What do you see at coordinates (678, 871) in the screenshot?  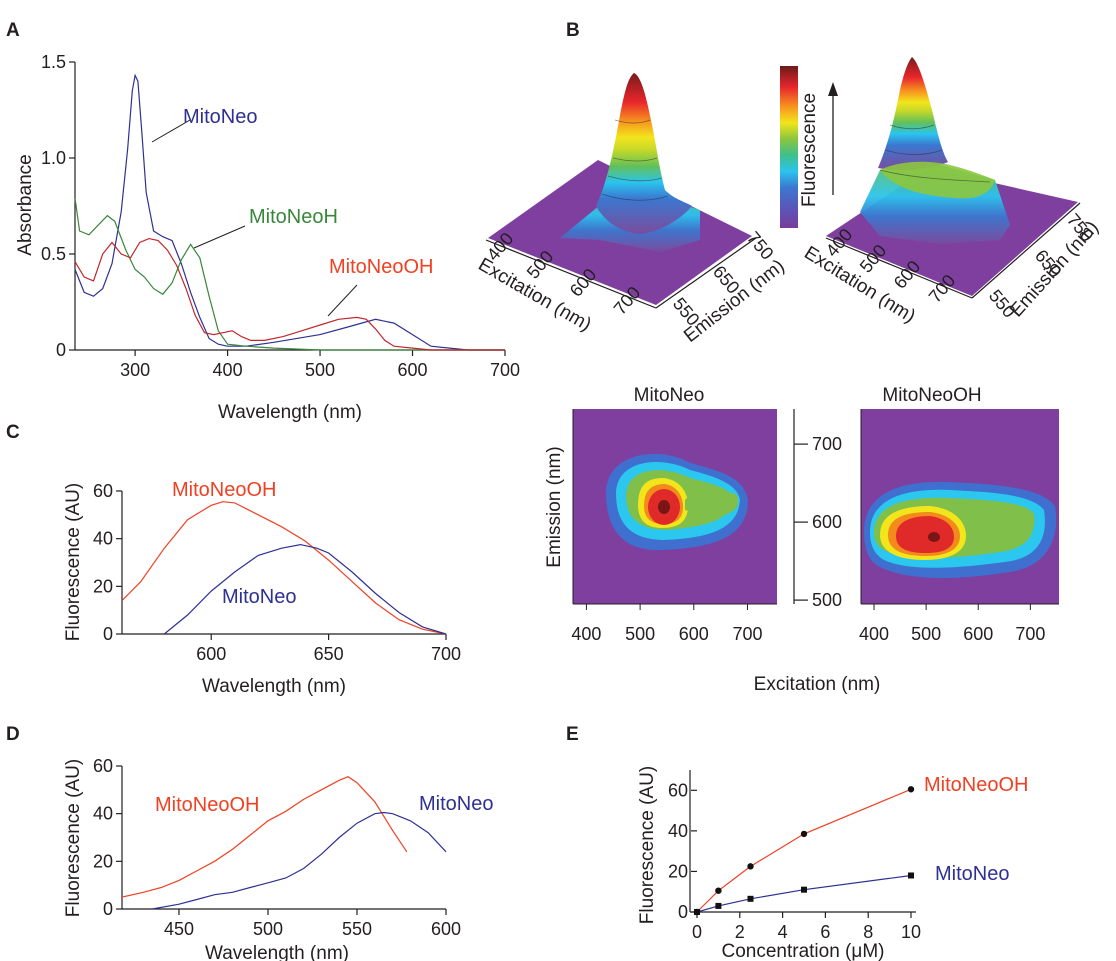 I see `panel-e-y-tick-label-20: 20` at bounding box center [678, 871].